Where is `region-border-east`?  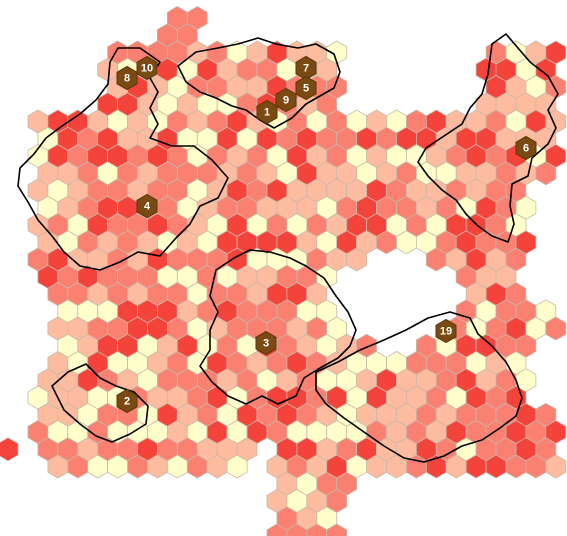 region-border-east is located at coordinates (488, 138).